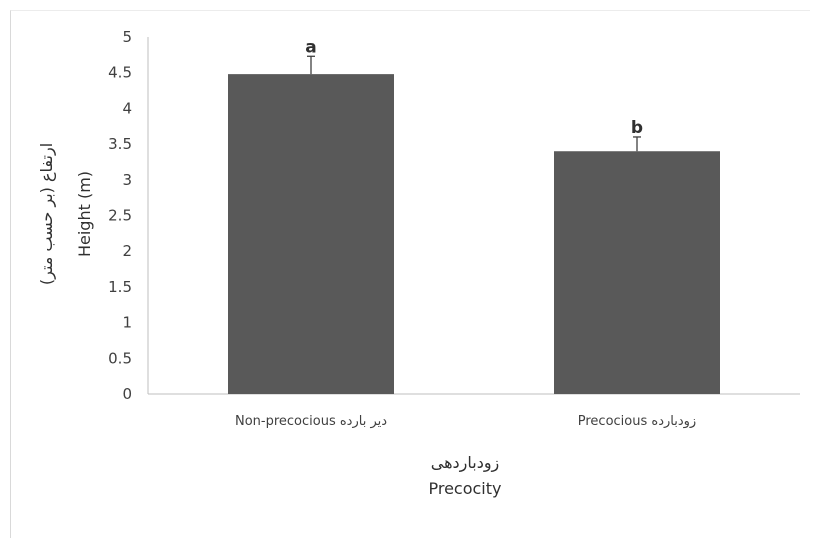 The image size is (814, 542). Describe the element at coordinates (47, 214) in the screenshot. I see `y-axis-title-persian: ارتفاع (بر حسب متر)` at that location.